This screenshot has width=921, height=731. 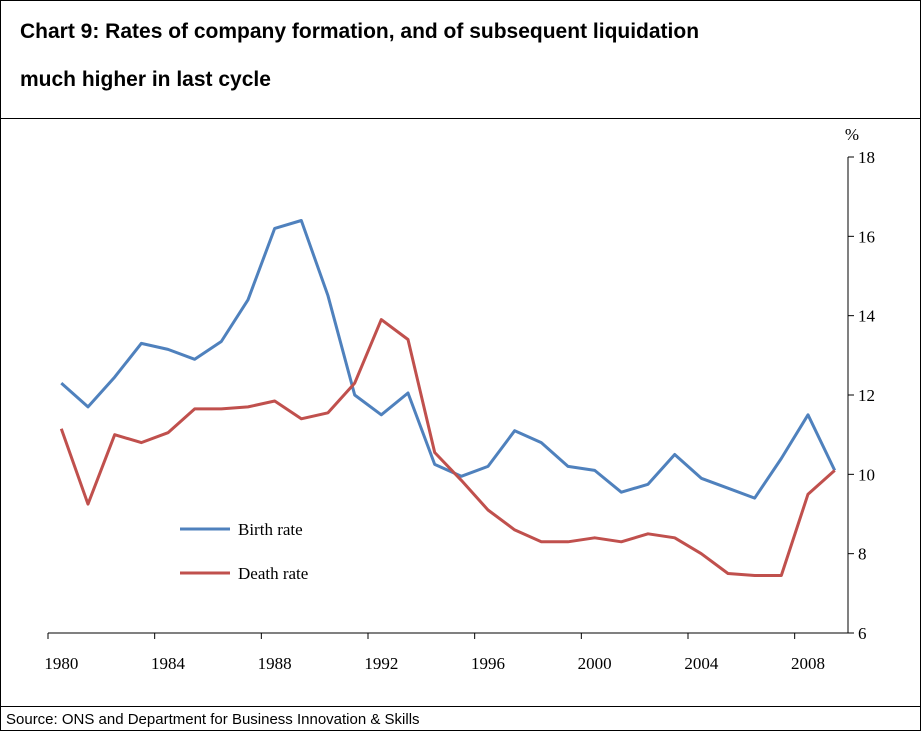 What do you see at coordinates (866, 236) in the screenshot?
I see `y-tick-label: 16` at bounding box center [866, 236].